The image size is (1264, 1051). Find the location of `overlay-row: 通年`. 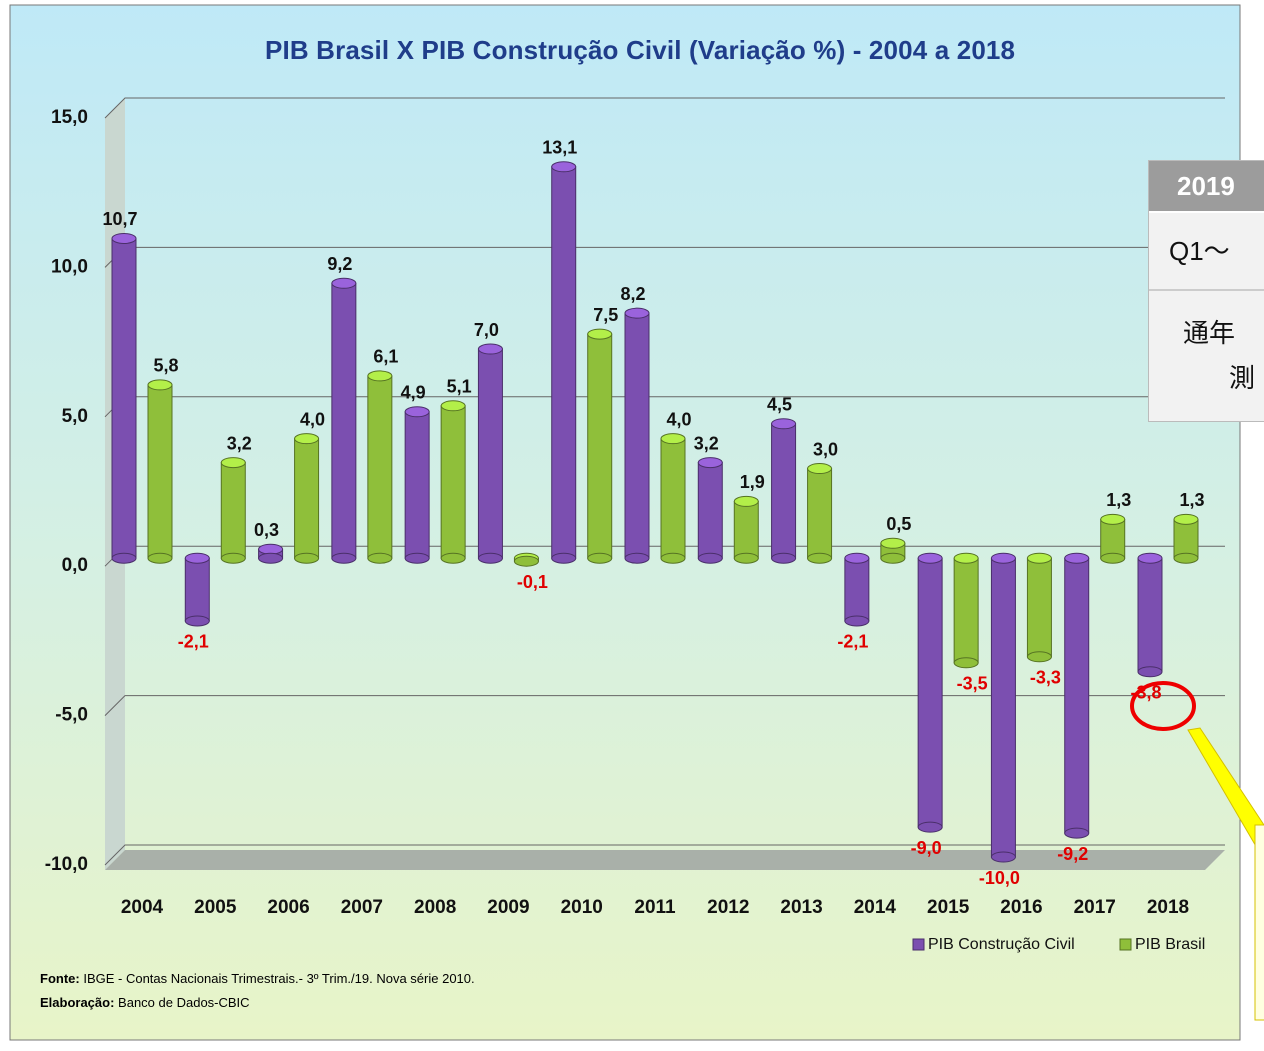

overlay-row: 通年 is located at coordinates (1209, 333).